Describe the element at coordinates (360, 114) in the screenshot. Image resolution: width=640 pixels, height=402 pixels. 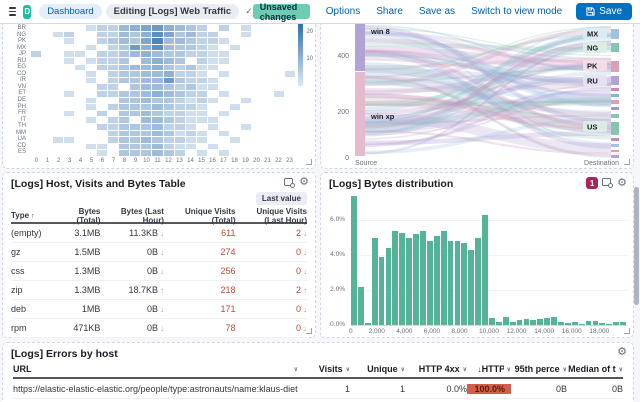
I see `sankey-source-node-winxp` at that location.